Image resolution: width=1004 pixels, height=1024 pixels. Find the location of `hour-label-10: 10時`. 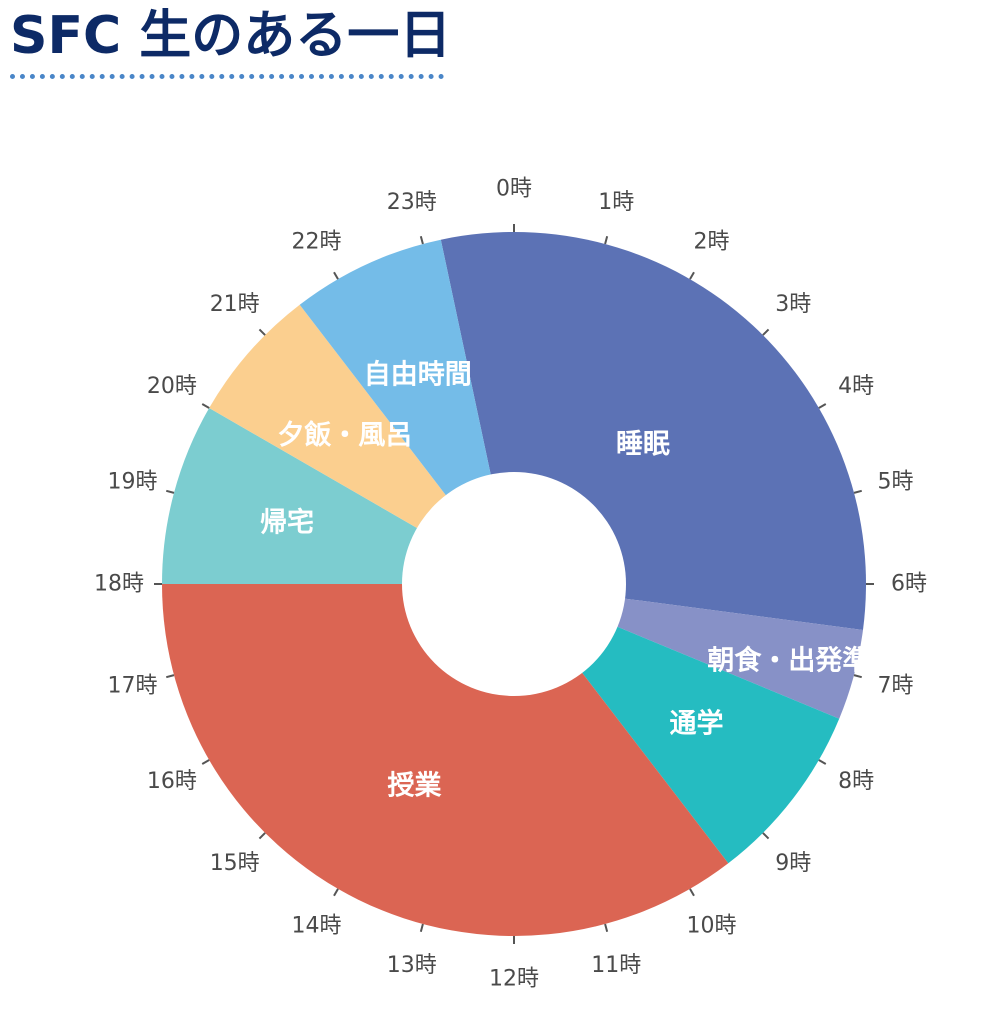

hour-label-10: 10時 is located at coordinates (712, 926).